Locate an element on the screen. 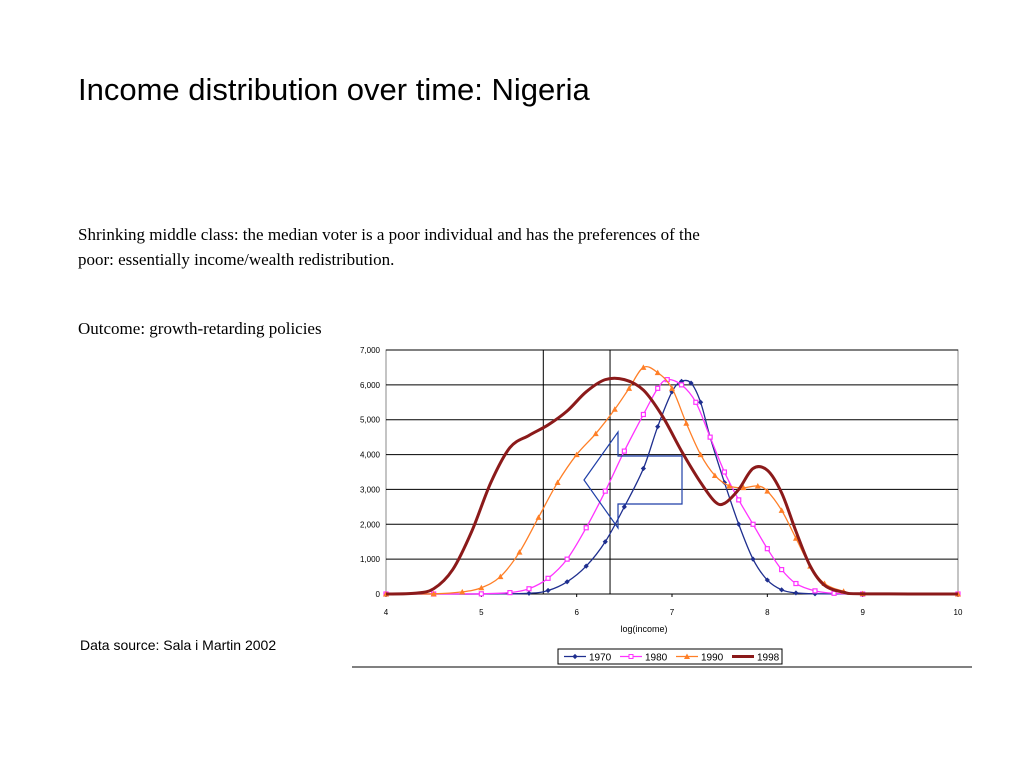  x-axis-label: log(income) is located at coordinates (643, 629).